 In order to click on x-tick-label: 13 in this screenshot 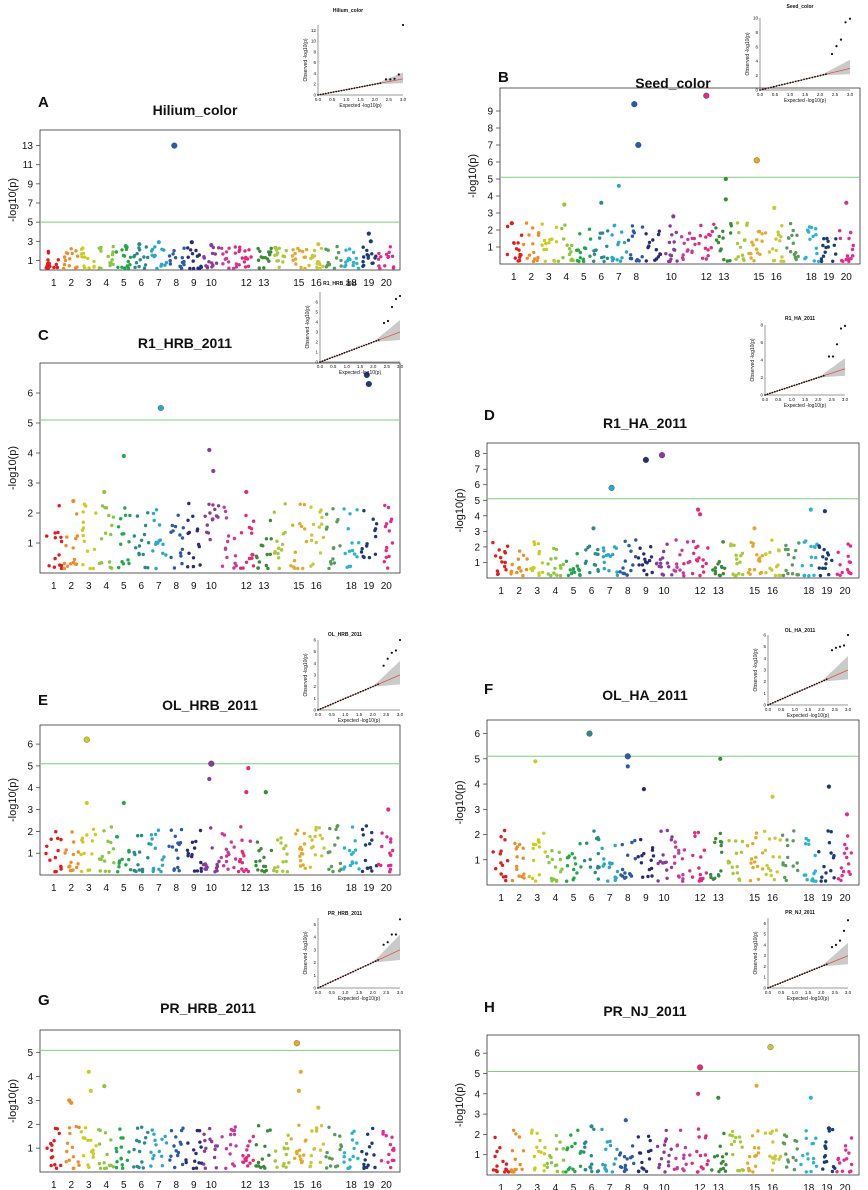, I will do `click(264, 283)`.